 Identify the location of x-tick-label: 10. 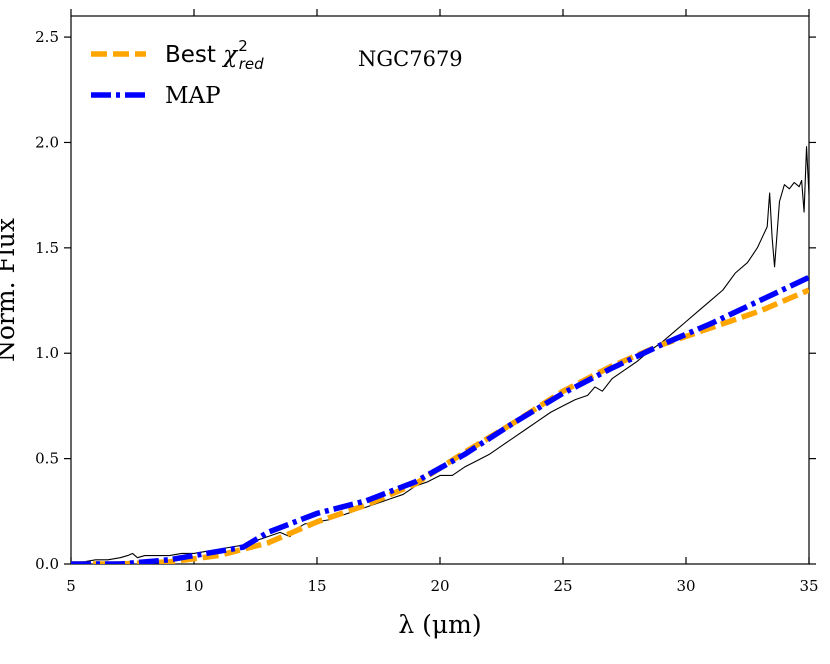
(193, 586).